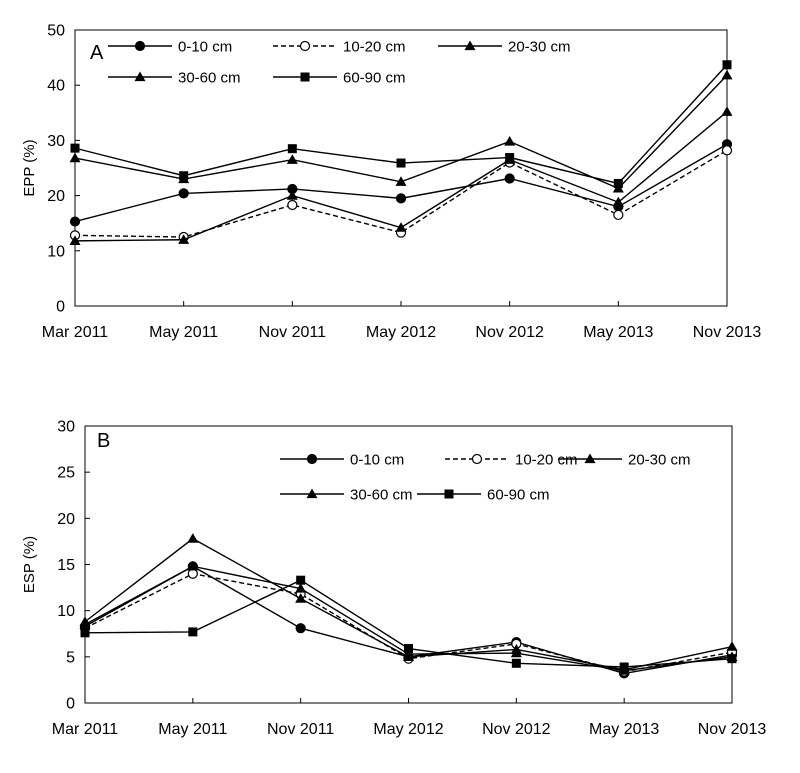 The image size is (800, 773). What do you see at coordinates (66, 565) in the screenshot?
I see `y-tick-label: 15` at bounding box center [66, 565].